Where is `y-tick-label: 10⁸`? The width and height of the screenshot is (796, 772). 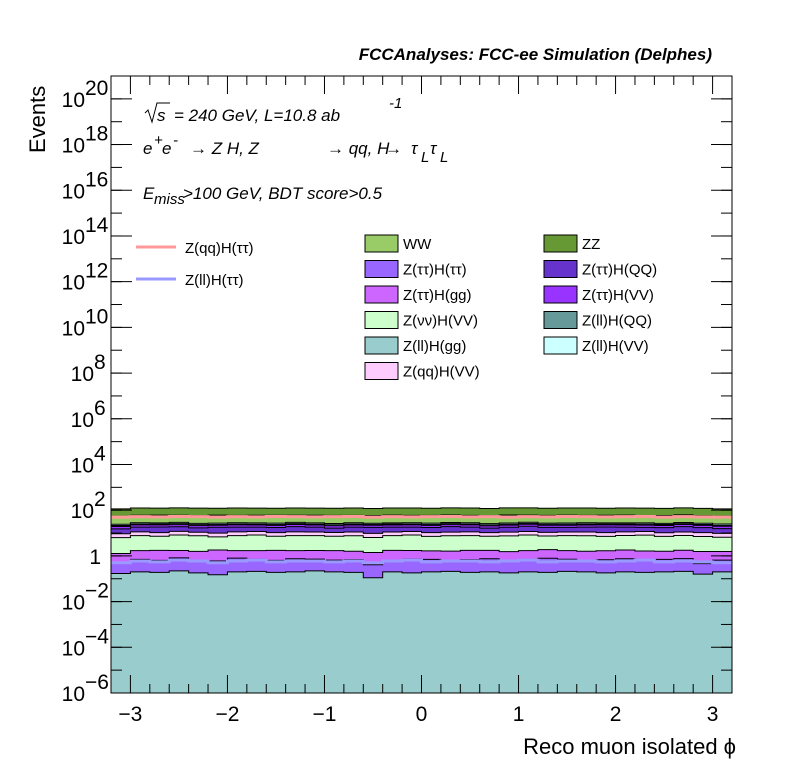 y-tick-label: 10⁸ is located at coordinates (88, 368).